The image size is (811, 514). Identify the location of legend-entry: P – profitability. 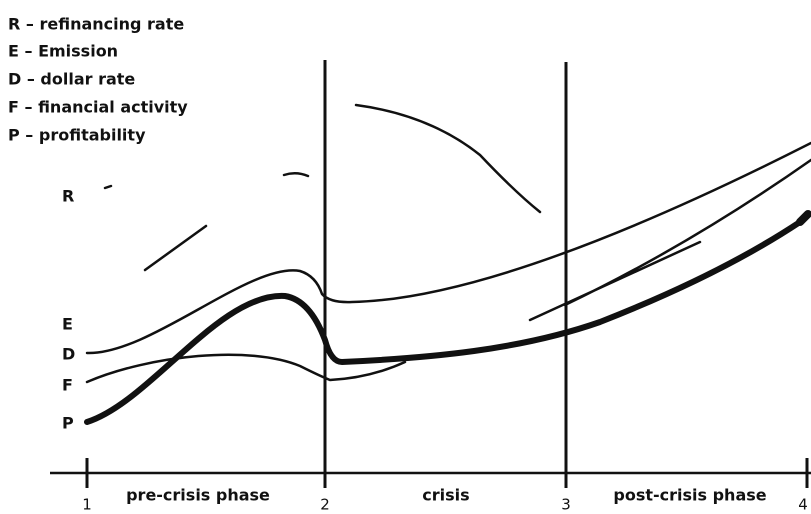
(77, 135).